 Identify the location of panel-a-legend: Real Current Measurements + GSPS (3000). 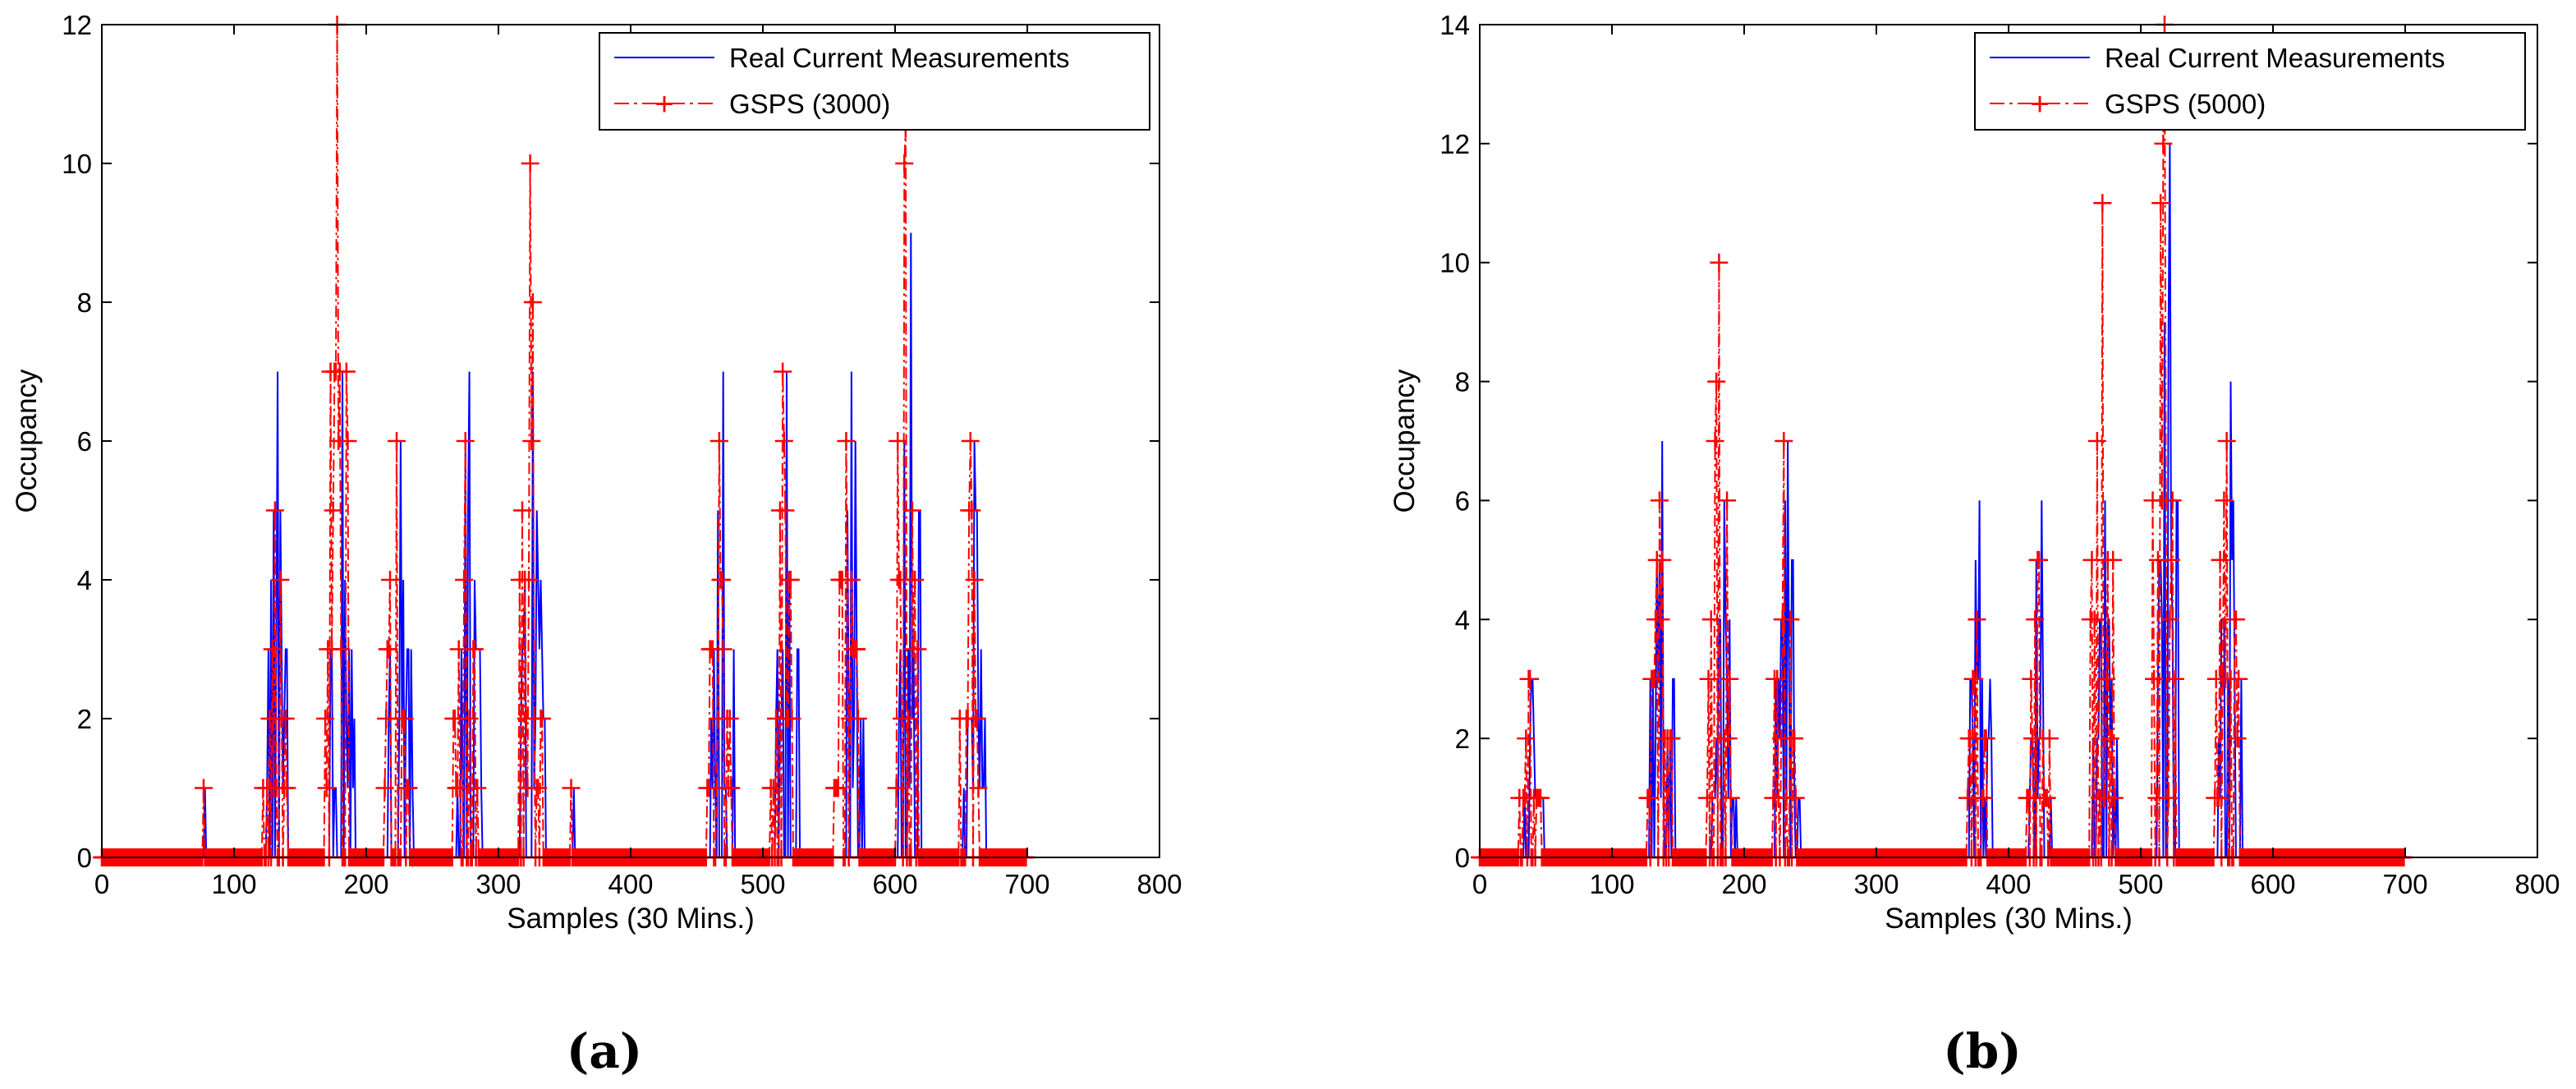
(874, 81).